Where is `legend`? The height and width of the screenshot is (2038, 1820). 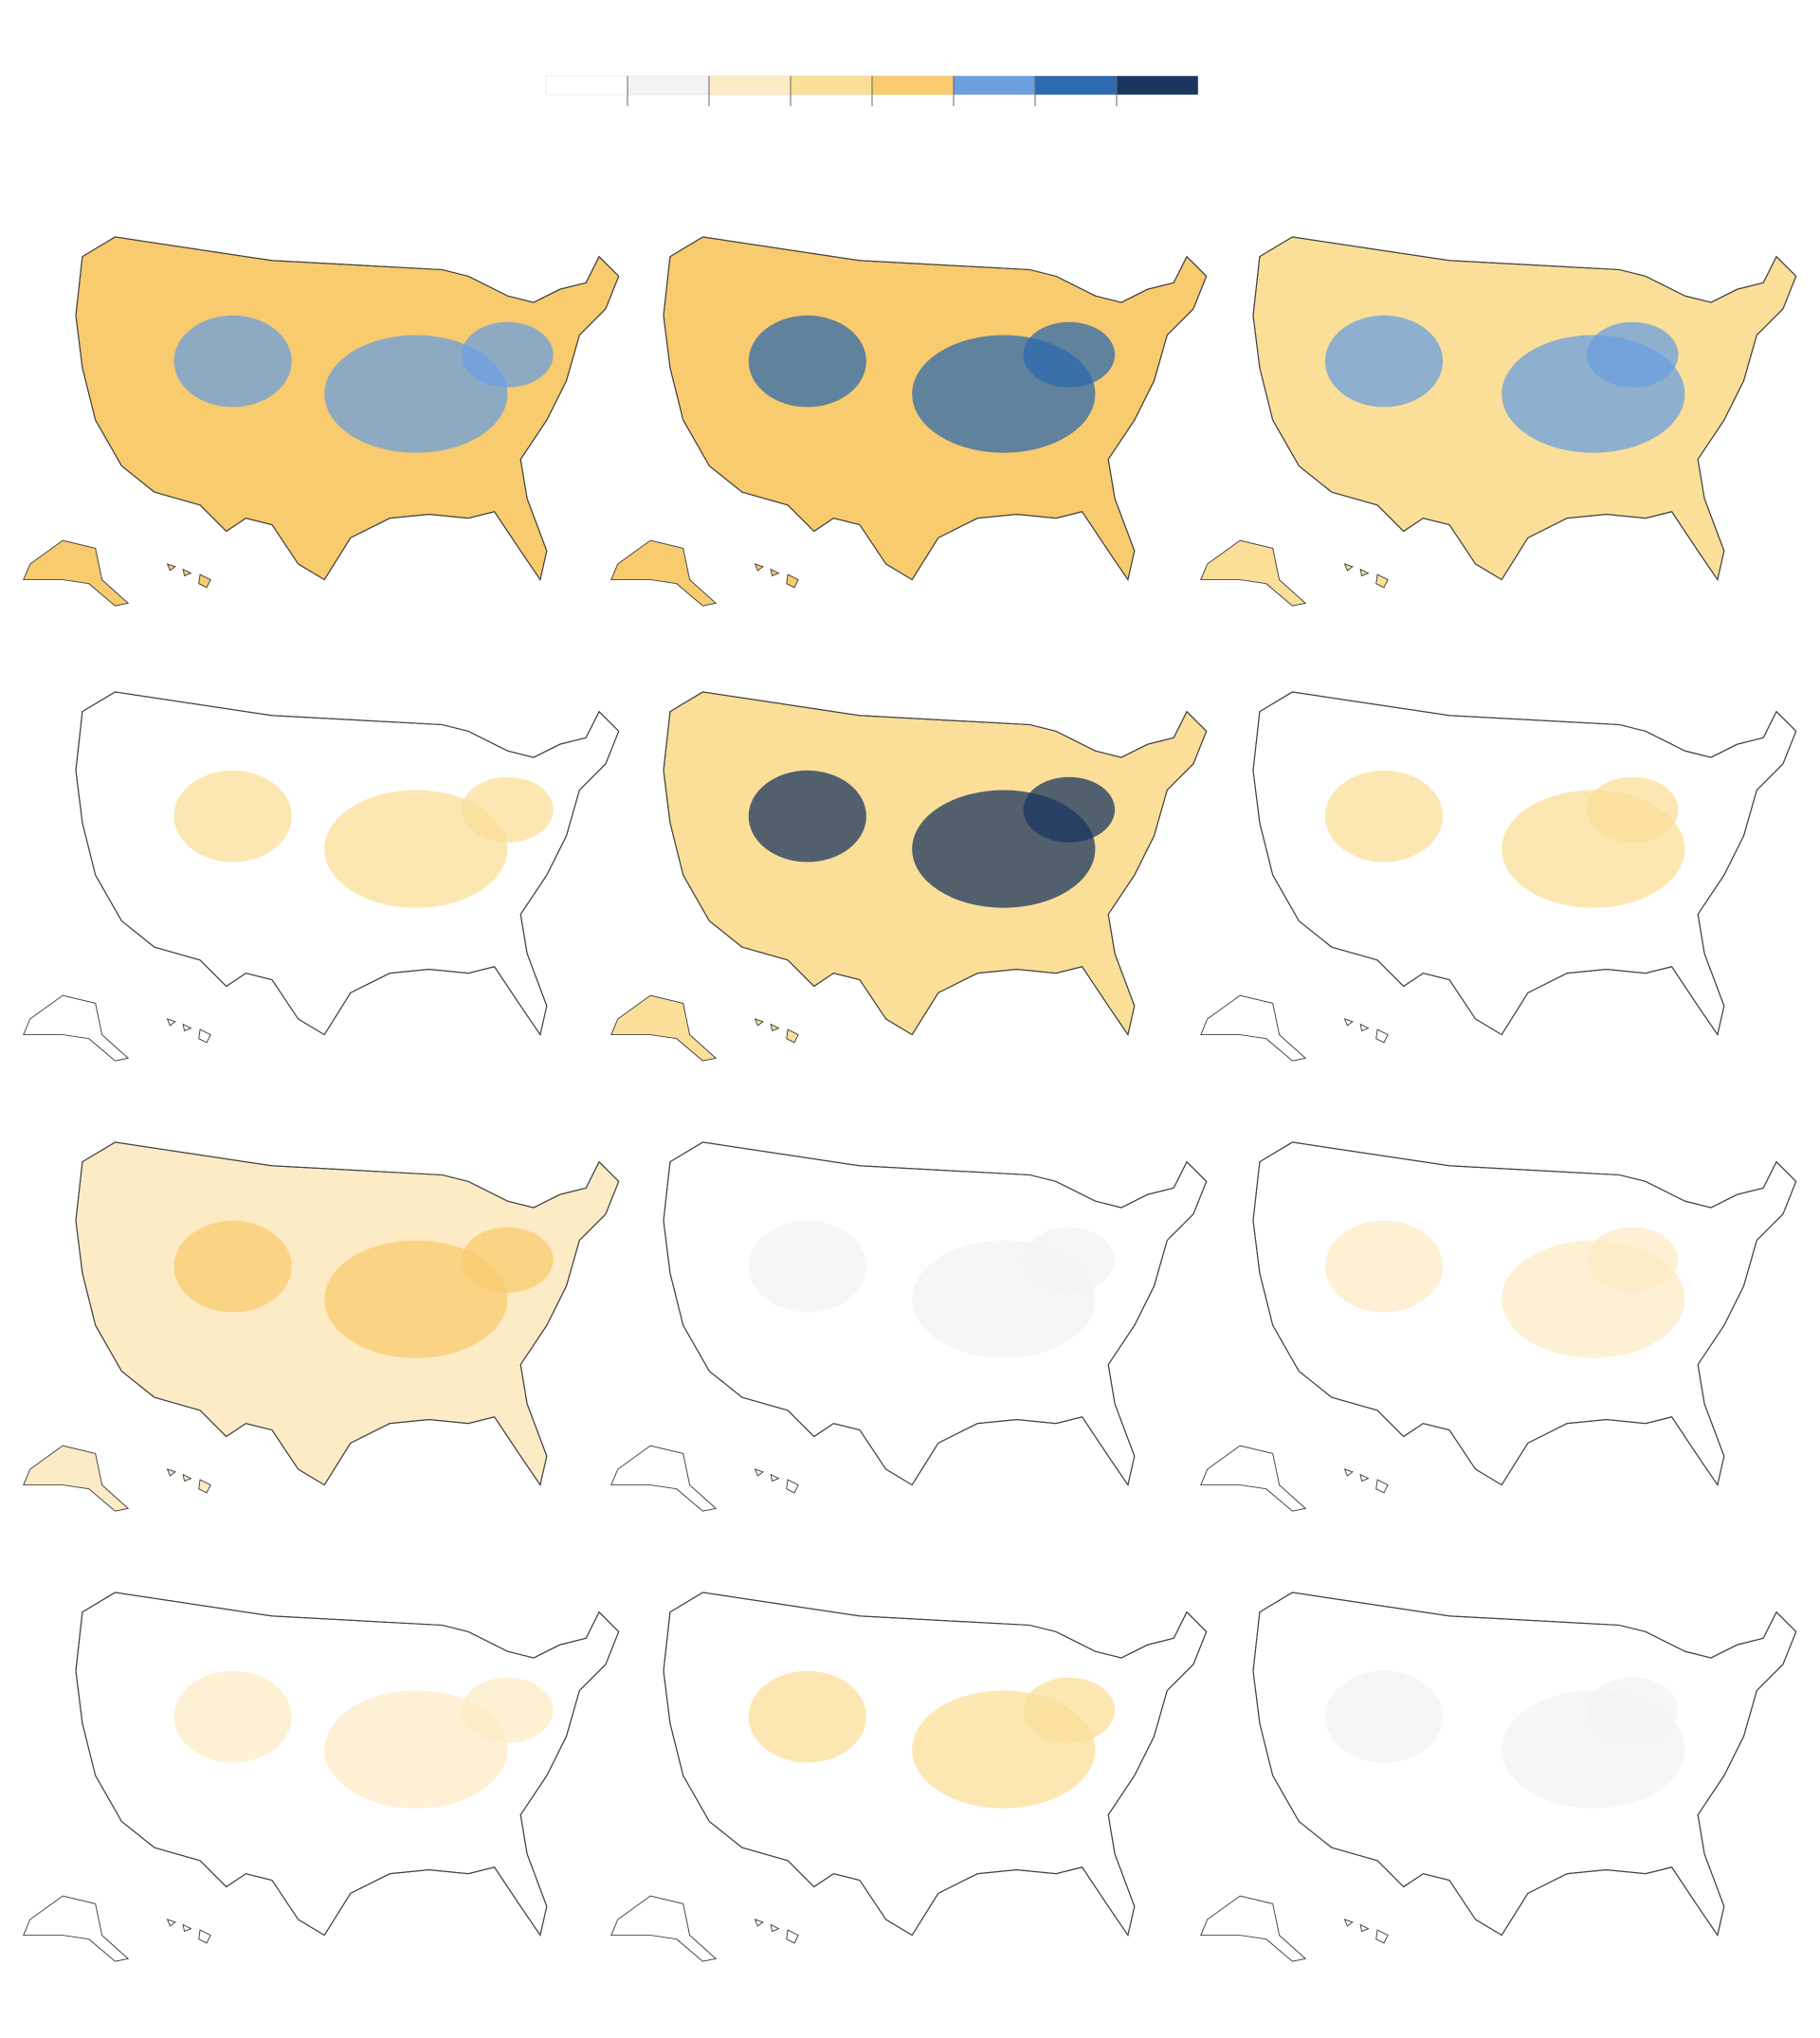 legend is located at coordinates (872, 90).